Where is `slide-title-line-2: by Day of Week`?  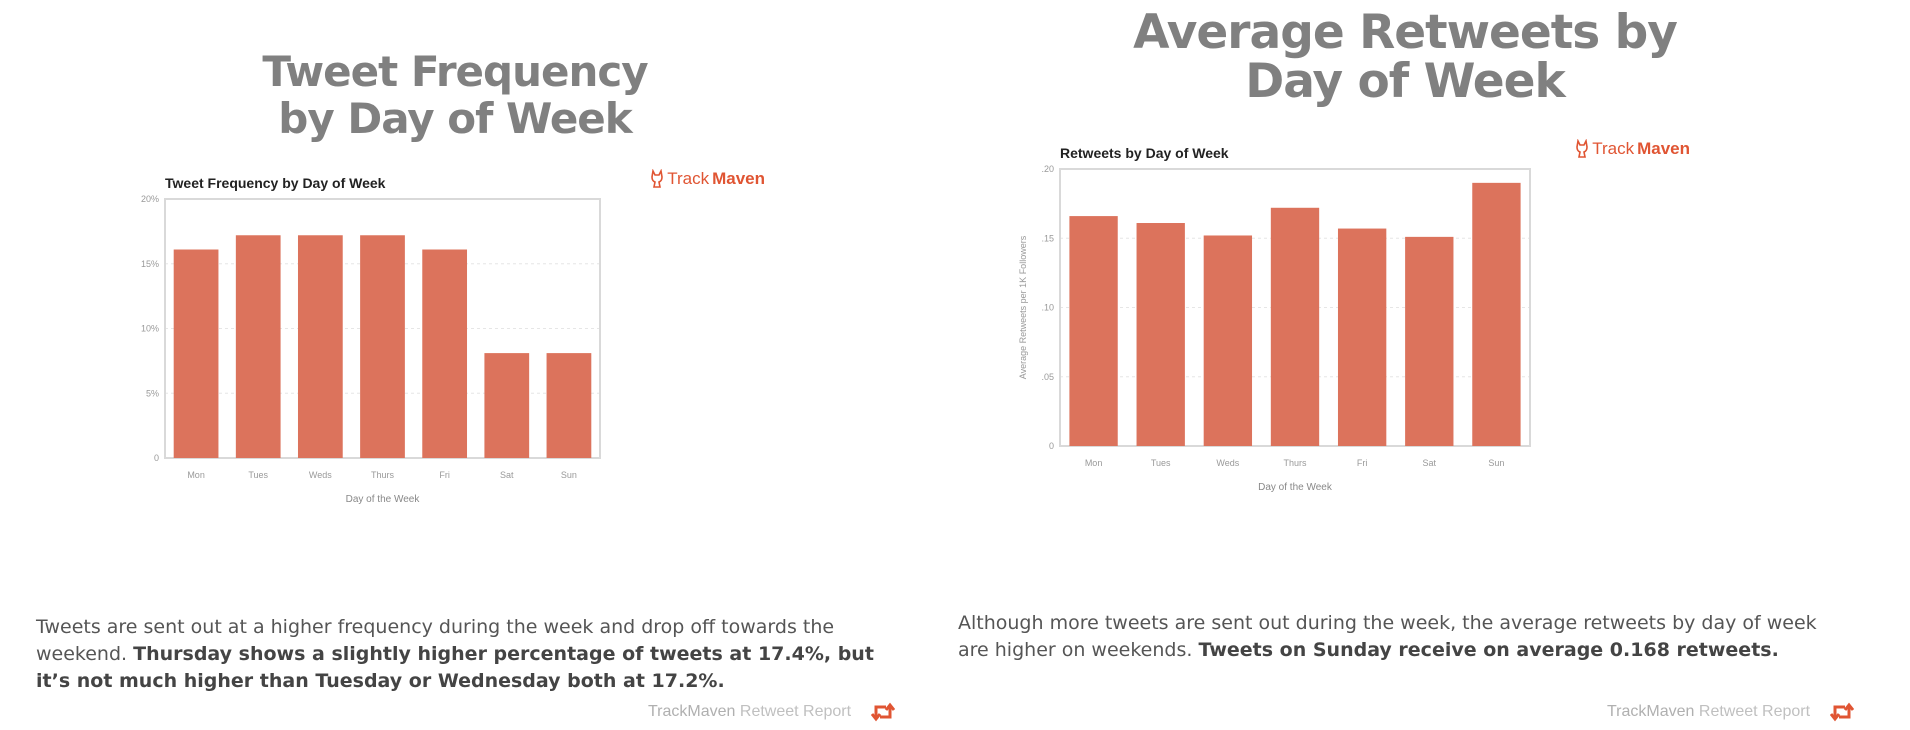
slide-title-line-2: by Day of Week is located at coordinates (455, 118).